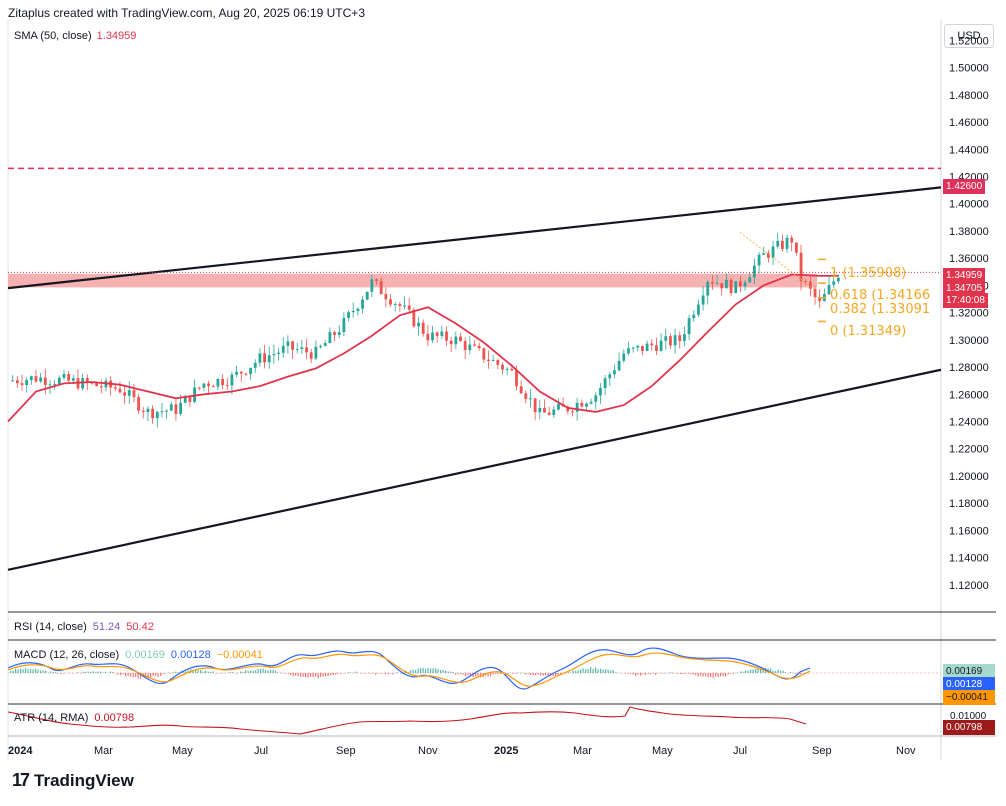 This screenshot has width=1006, height=806. I want to click on y-tick-label: 1.16000, so click(969, 531).